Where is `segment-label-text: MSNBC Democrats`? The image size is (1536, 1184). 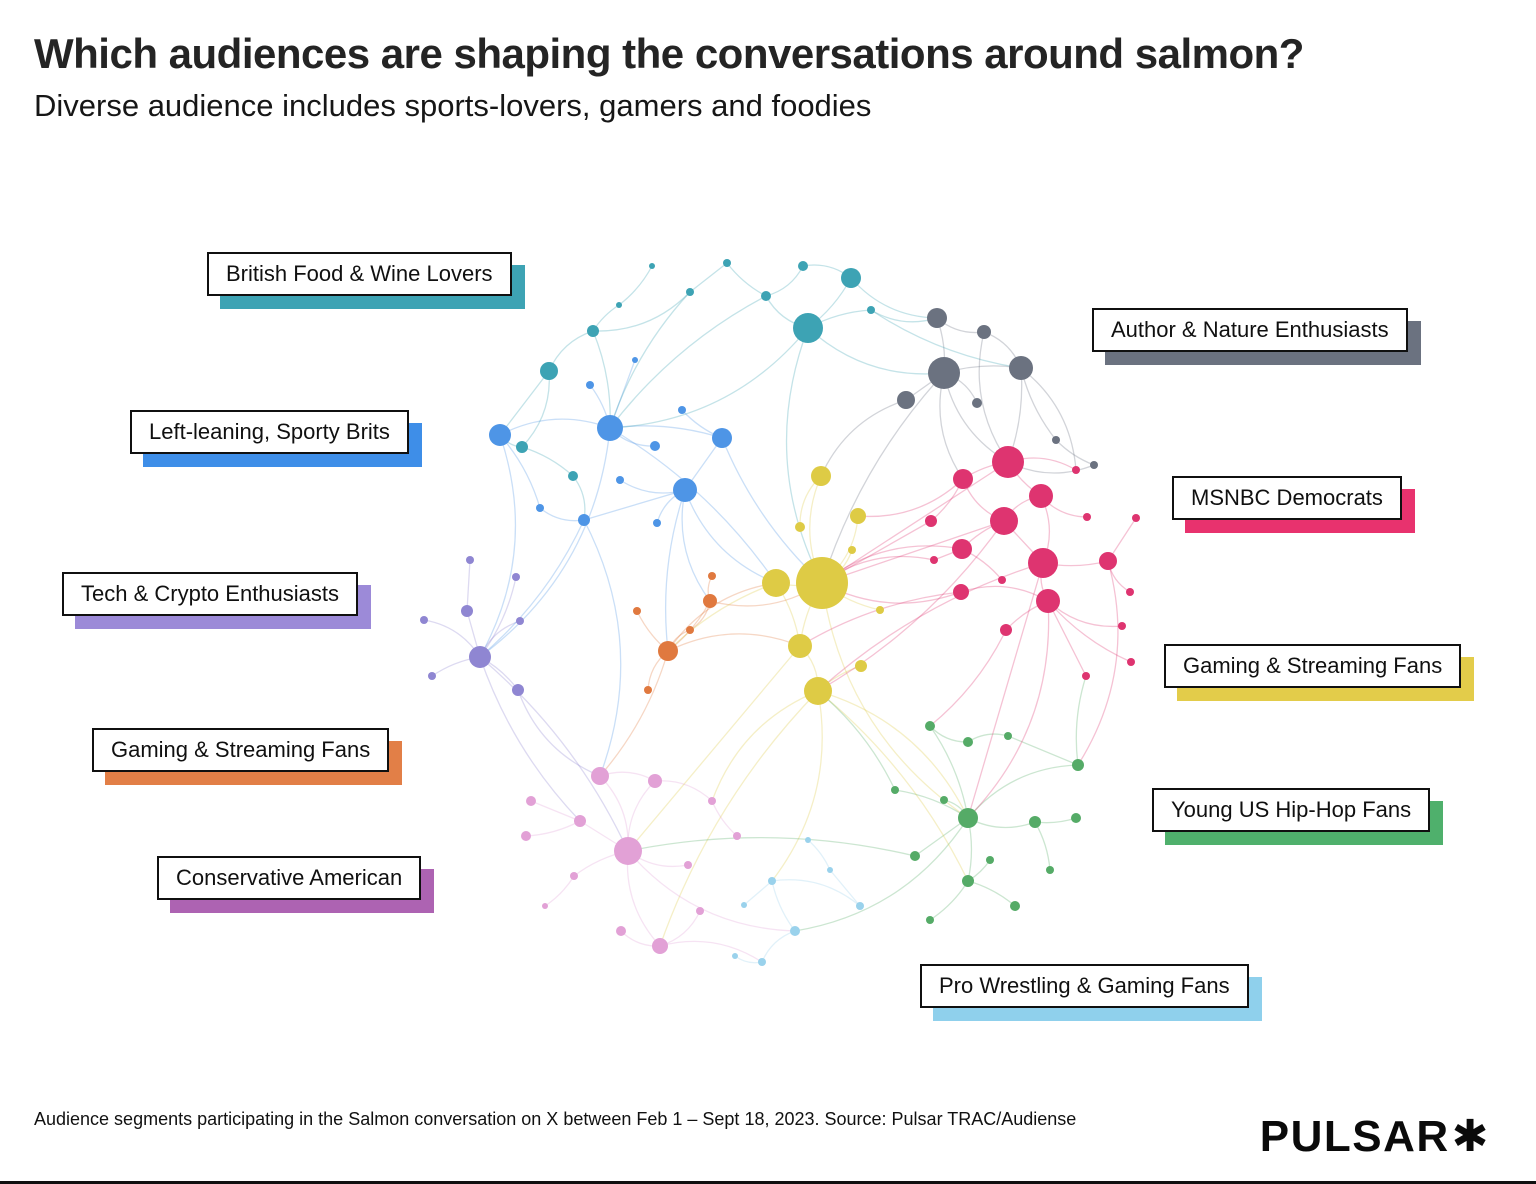
segment-label-text: MSNBC Democrats is located at coordinates (1287, 497).